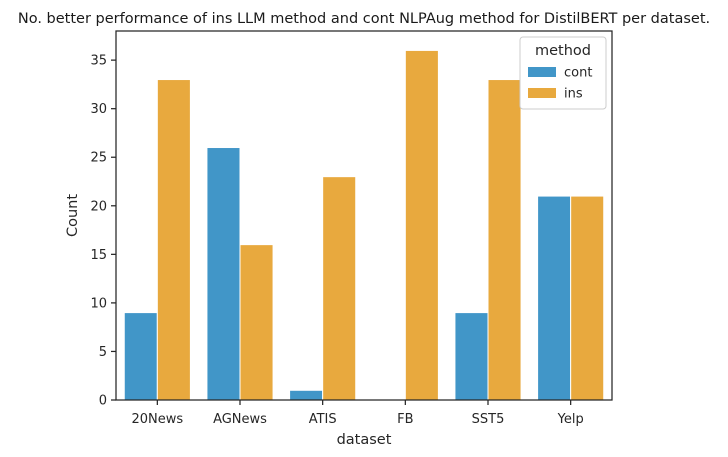  What do you see at coordinates (323, 419) in the screenshot?
I see `x-tick-label: ATIS` at bounding box center [323, 419].